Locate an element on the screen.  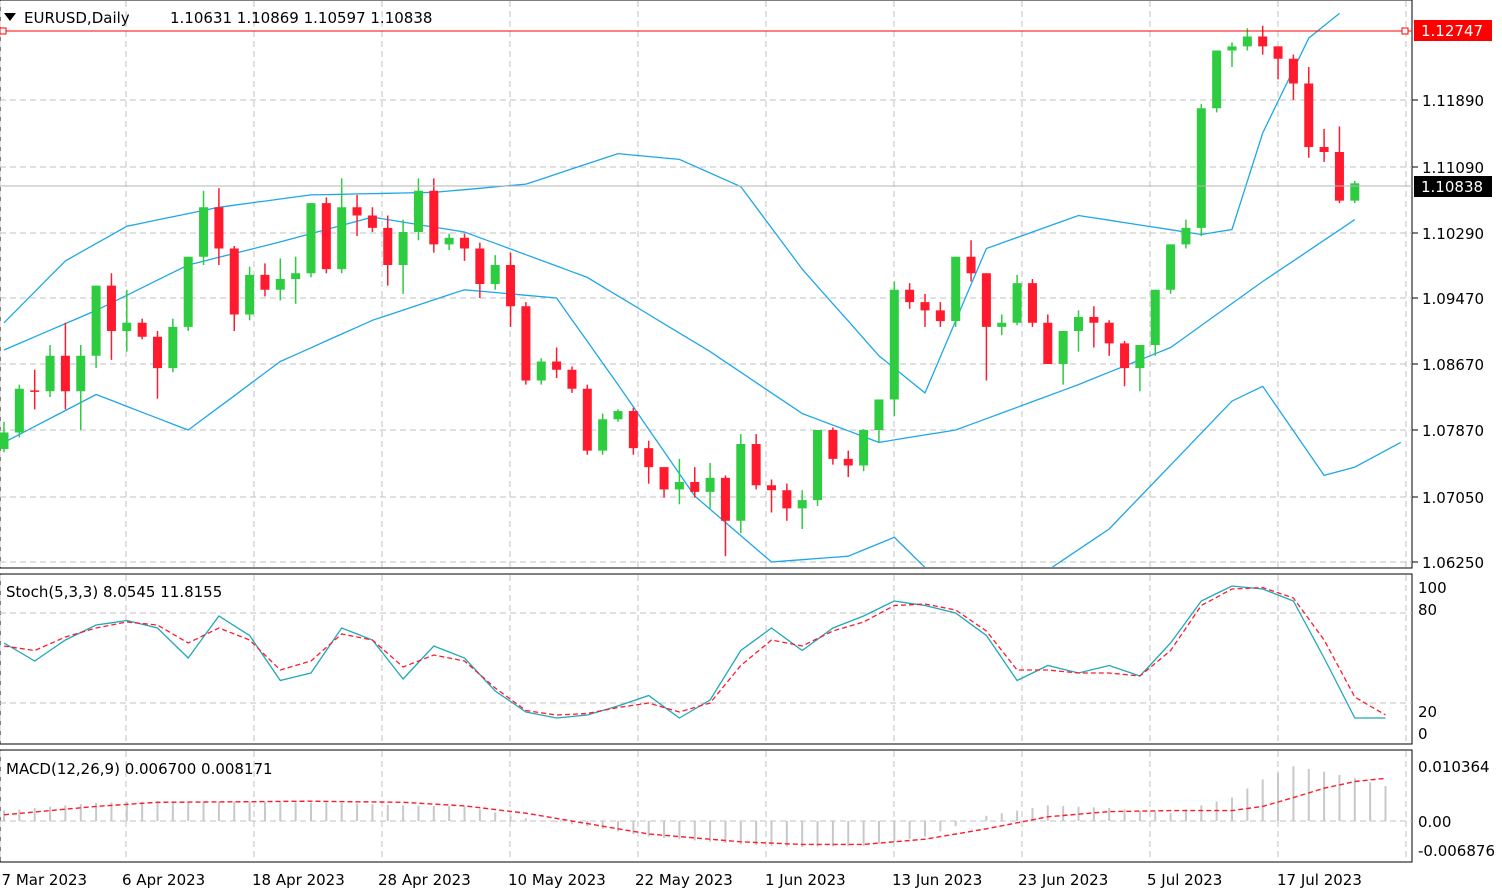
price-tick: 1.08670 is located at coordinates (1453, 365).